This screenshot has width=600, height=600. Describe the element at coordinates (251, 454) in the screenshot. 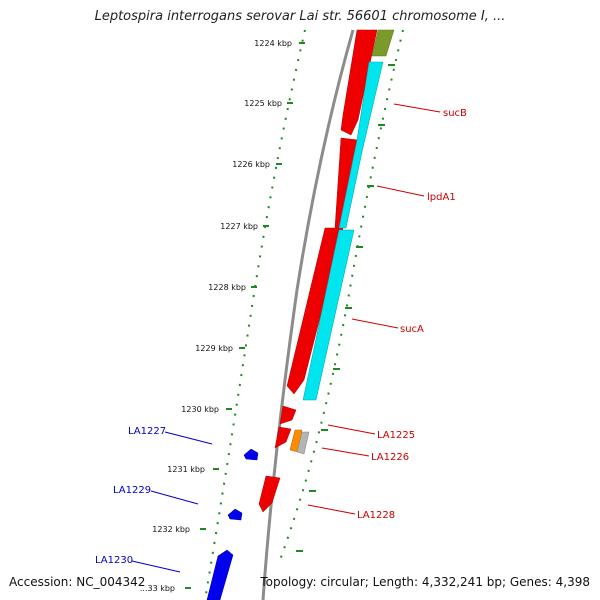

I see `gene-LA1227-arrow` at that location.